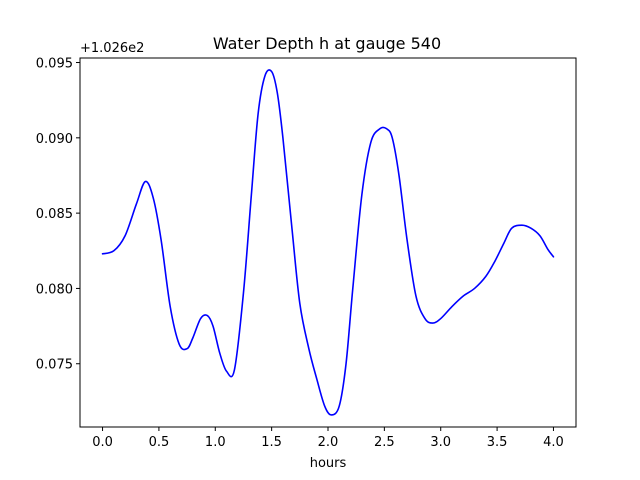 The width and height of the screenshot is (640, 480). What do you see at coordinates (328, 442) in the screenshot?
I see `x-tick-label: 2.0` at bounding box center [328, 442].